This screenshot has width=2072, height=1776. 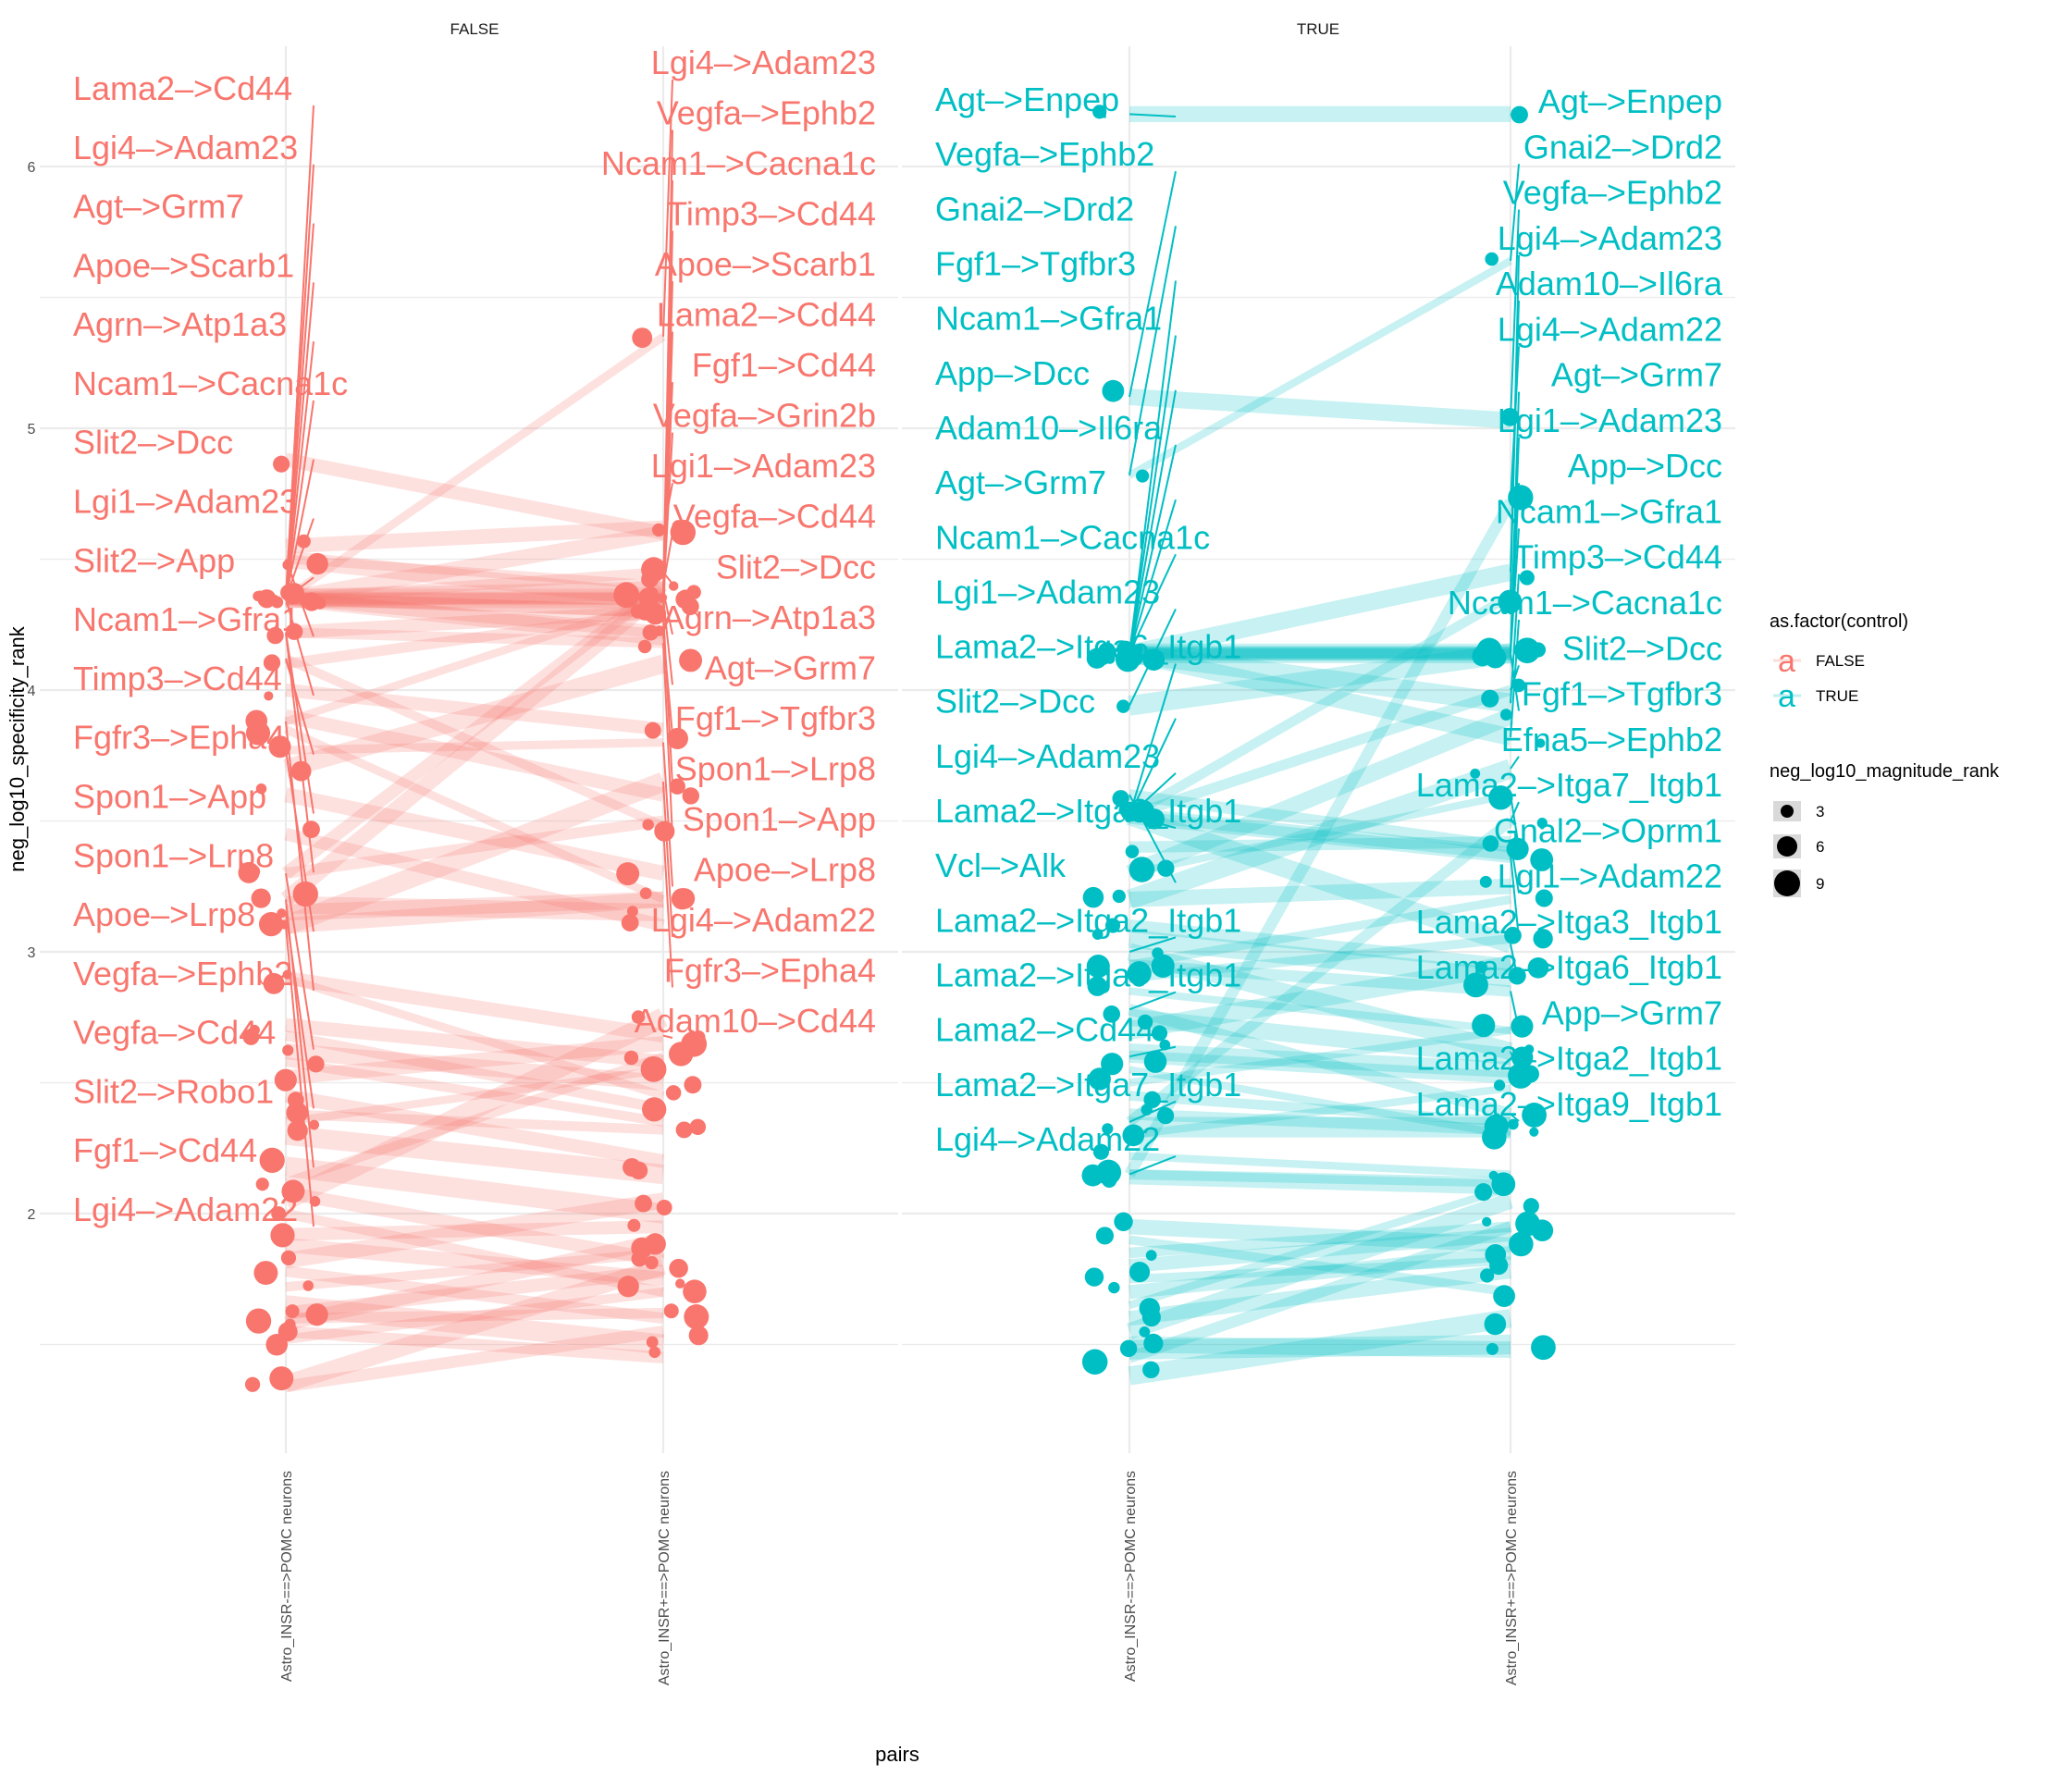 I want to click on point-label: Ncam1–>Cacna1c, so click(x=739, y=163).